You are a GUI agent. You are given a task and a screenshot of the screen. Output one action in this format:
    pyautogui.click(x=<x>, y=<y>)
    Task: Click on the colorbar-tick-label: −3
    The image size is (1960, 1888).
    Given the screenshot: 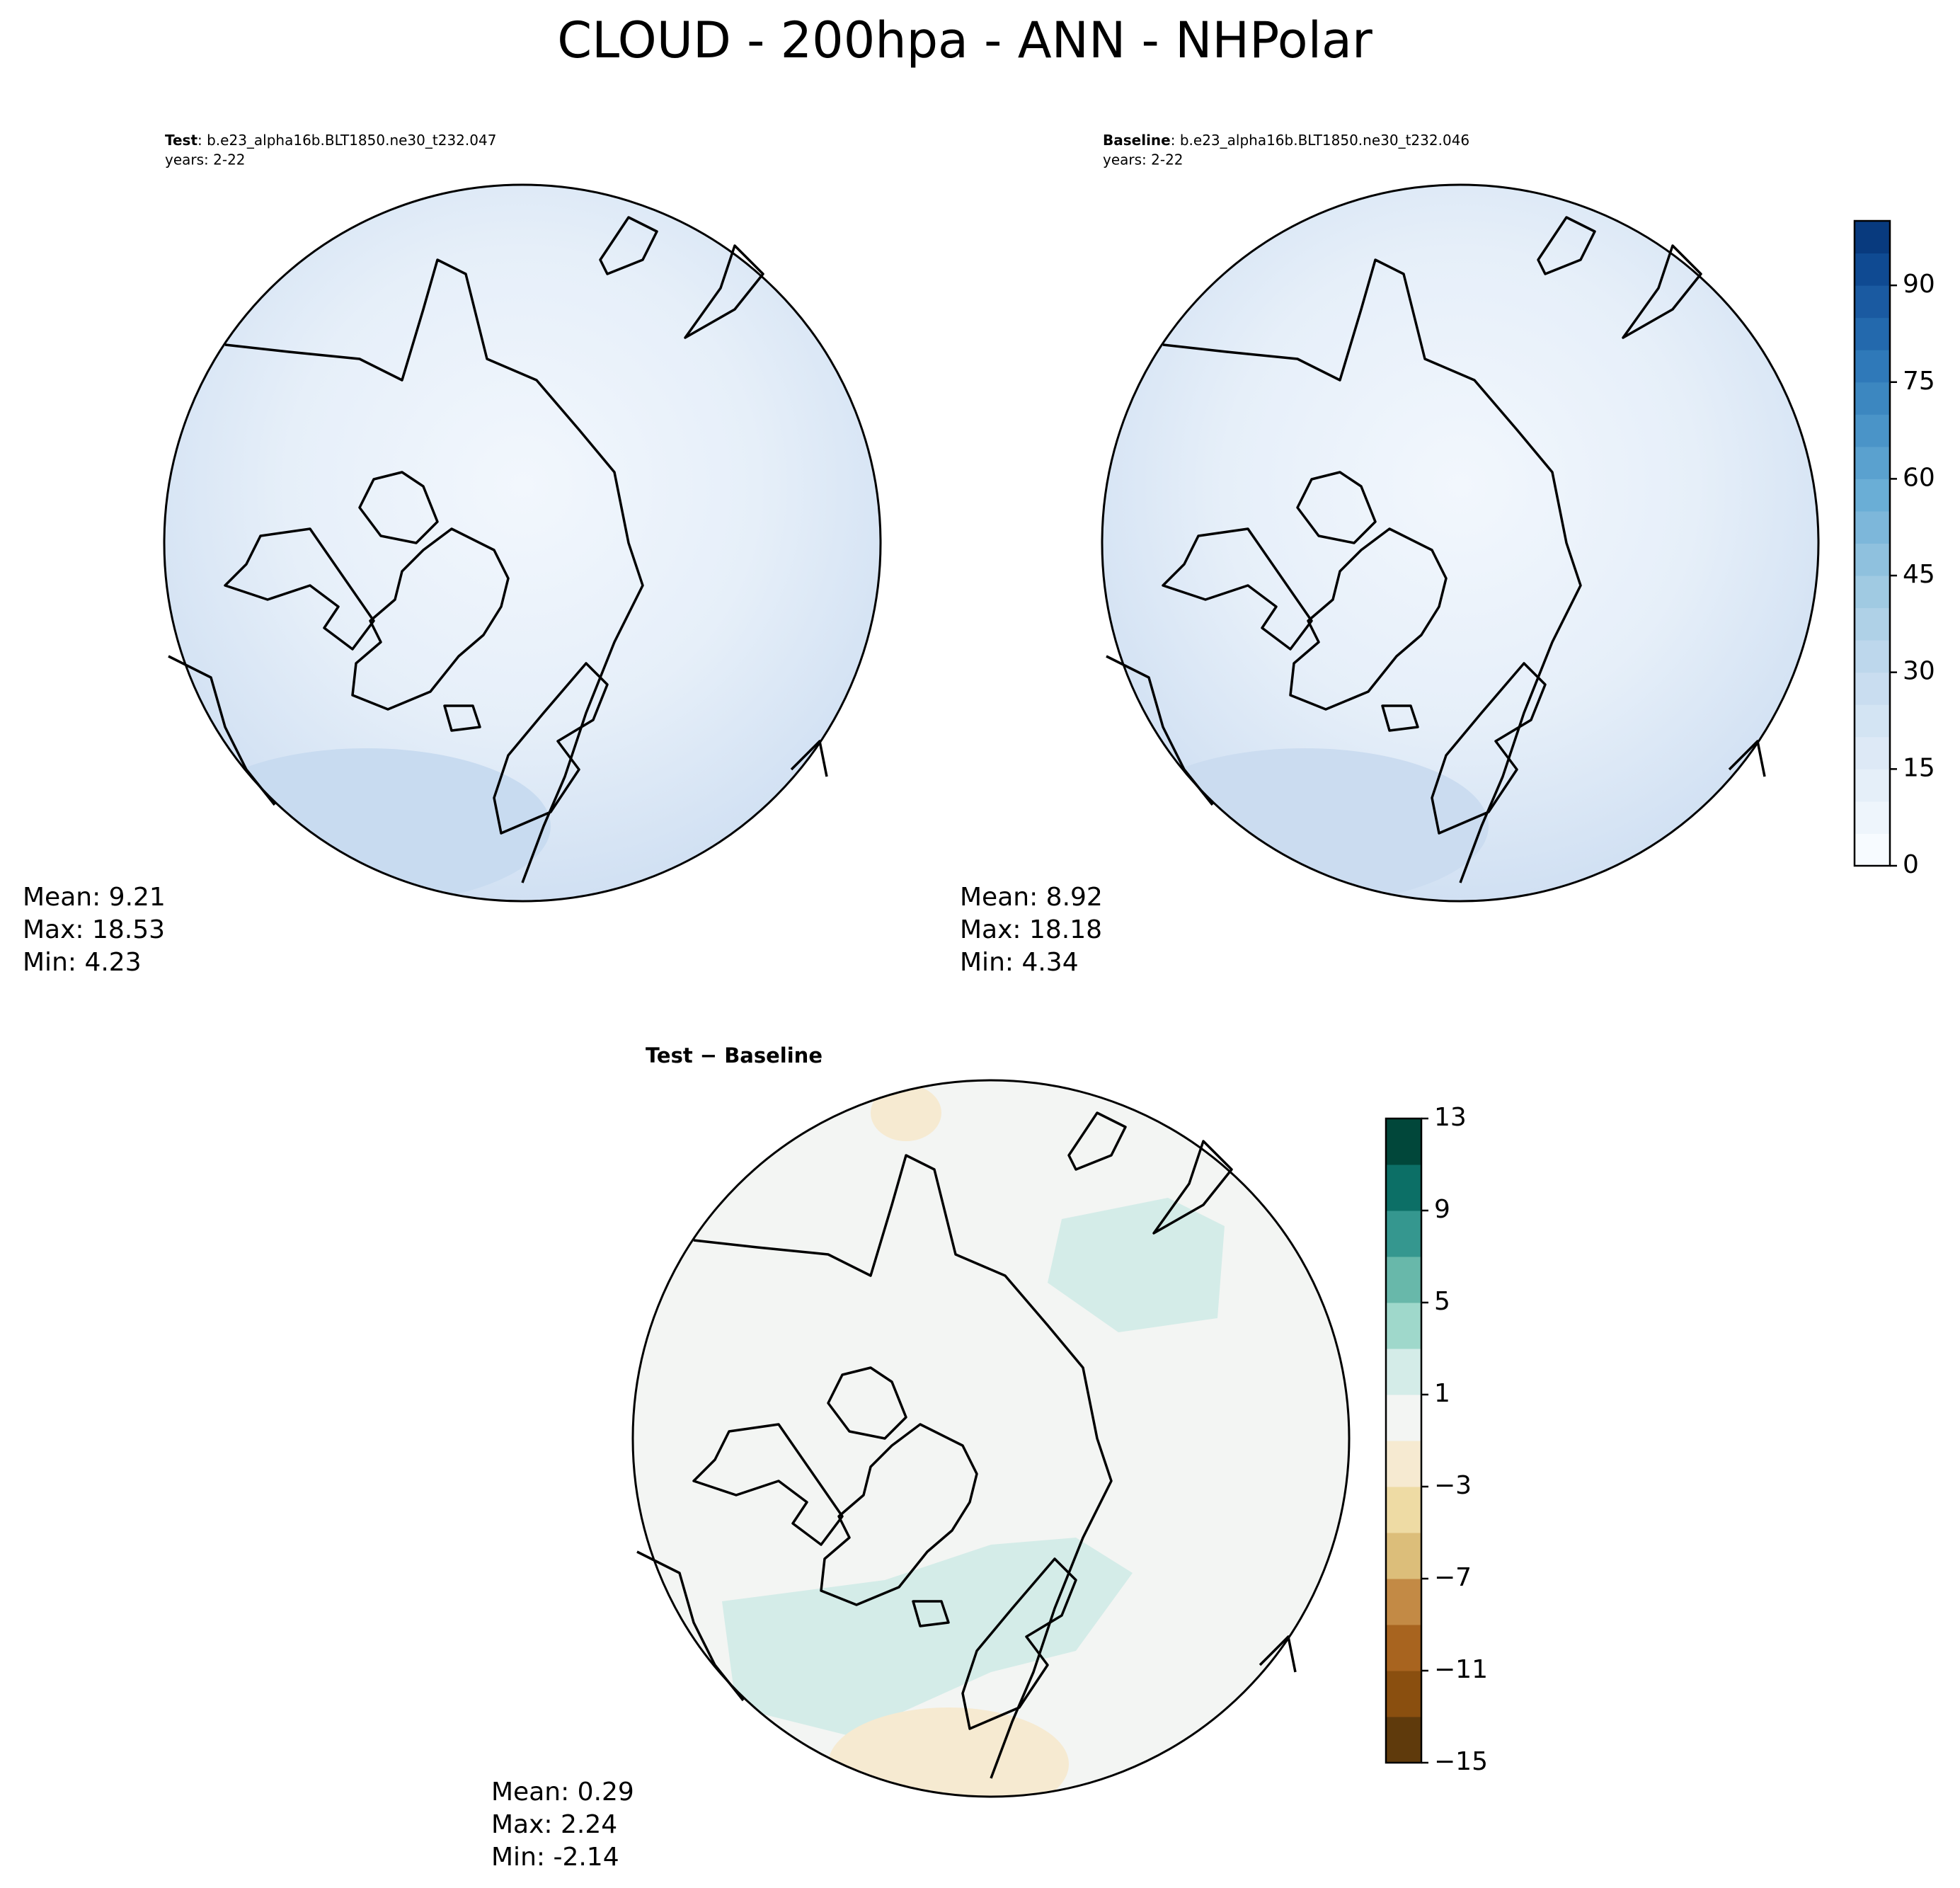 What is the action you would take?
    pyautogui.click(x=1453, y=1486)
    